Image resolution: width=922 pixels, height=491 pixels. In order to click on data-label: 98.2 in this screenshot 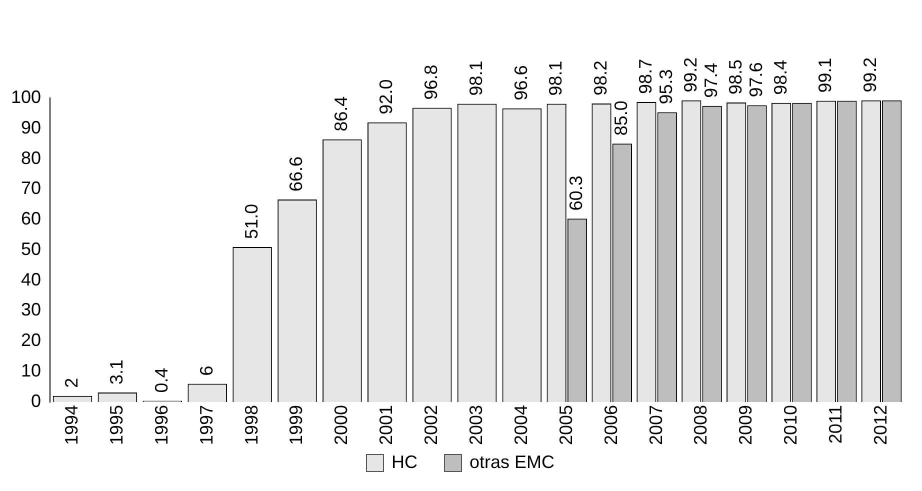, I will do `click(600, 78)`.